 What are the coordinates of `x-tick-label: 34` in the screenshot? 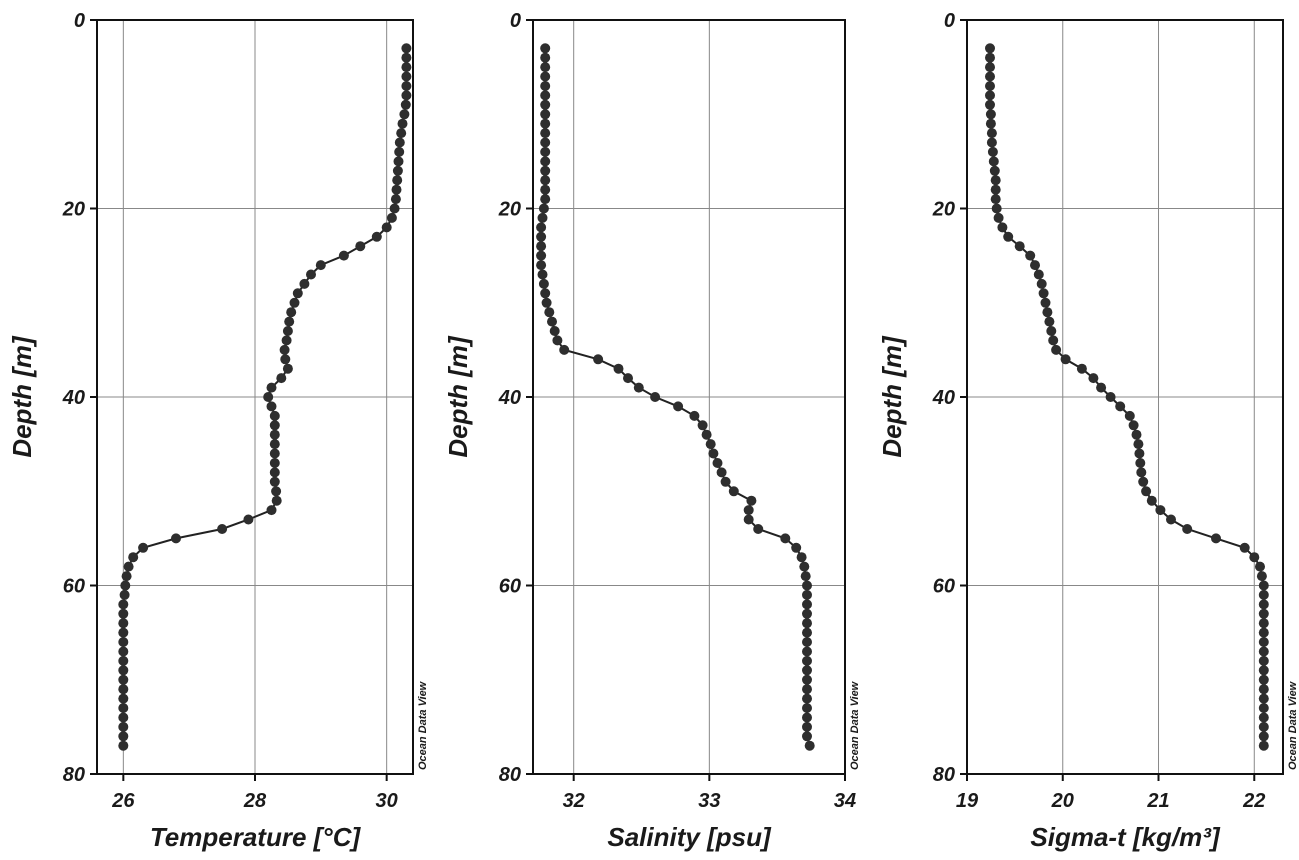 It's located at (845, 801).